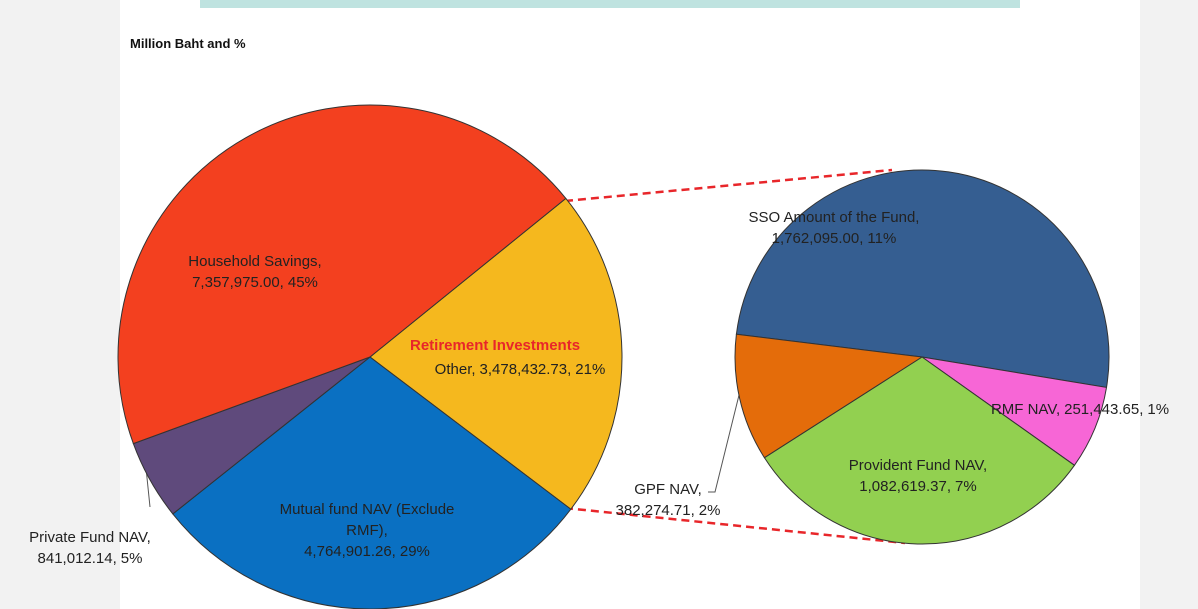 This screenshot has height=609, width=1198. Describe the element at coordinates (1025, 409) in the screenshot. I see `slice-name: RMF NAV,` at that location.